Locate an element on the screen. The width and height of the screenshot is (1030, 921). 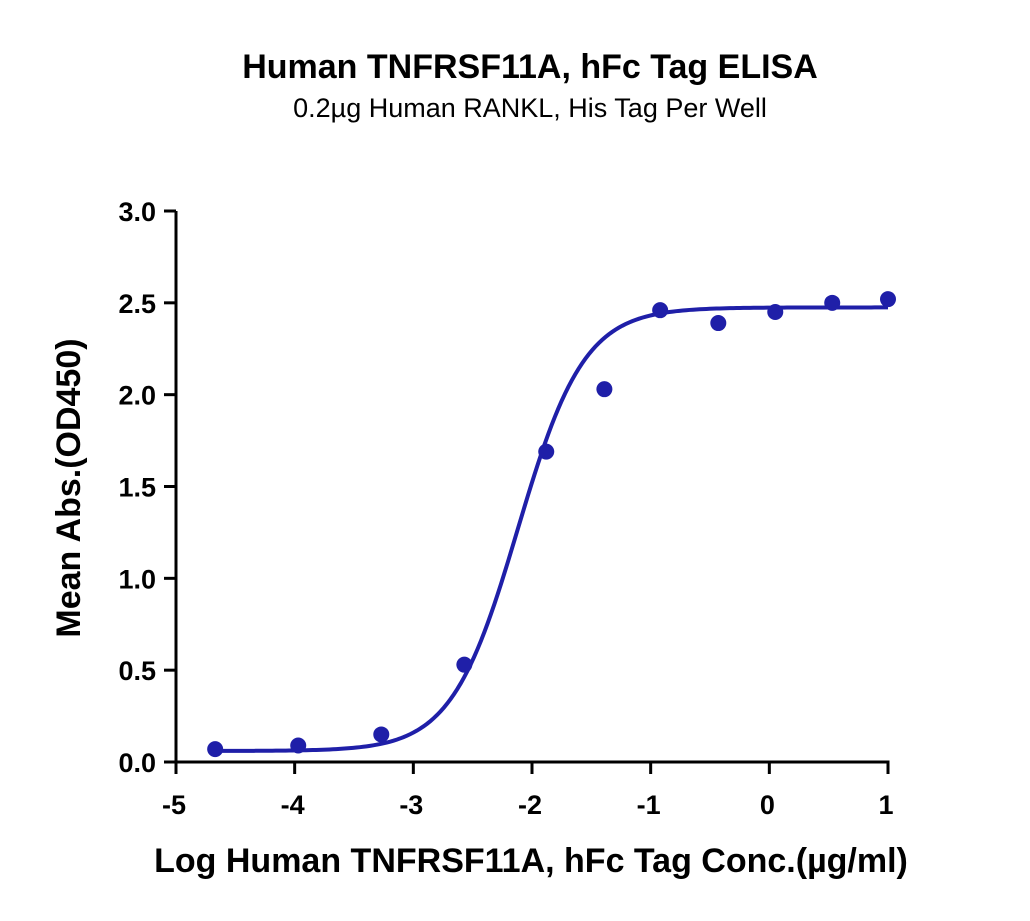
y-tick-label: 1.5 is located at coordinates (137, 488).